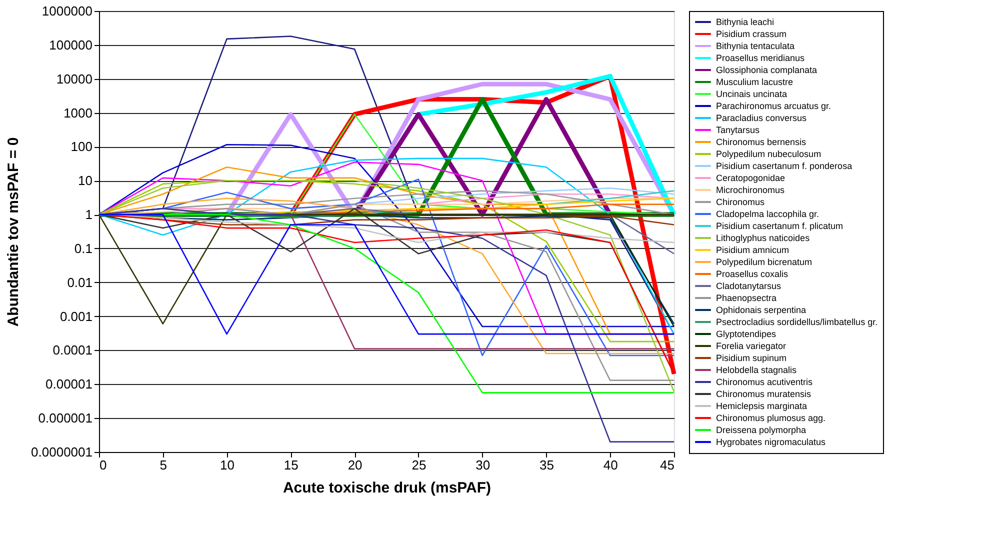 This screenshot has height=554, width=1000. I want to click on legend-label: Pisidium casertanum f. plicatum, so click(780, 226).